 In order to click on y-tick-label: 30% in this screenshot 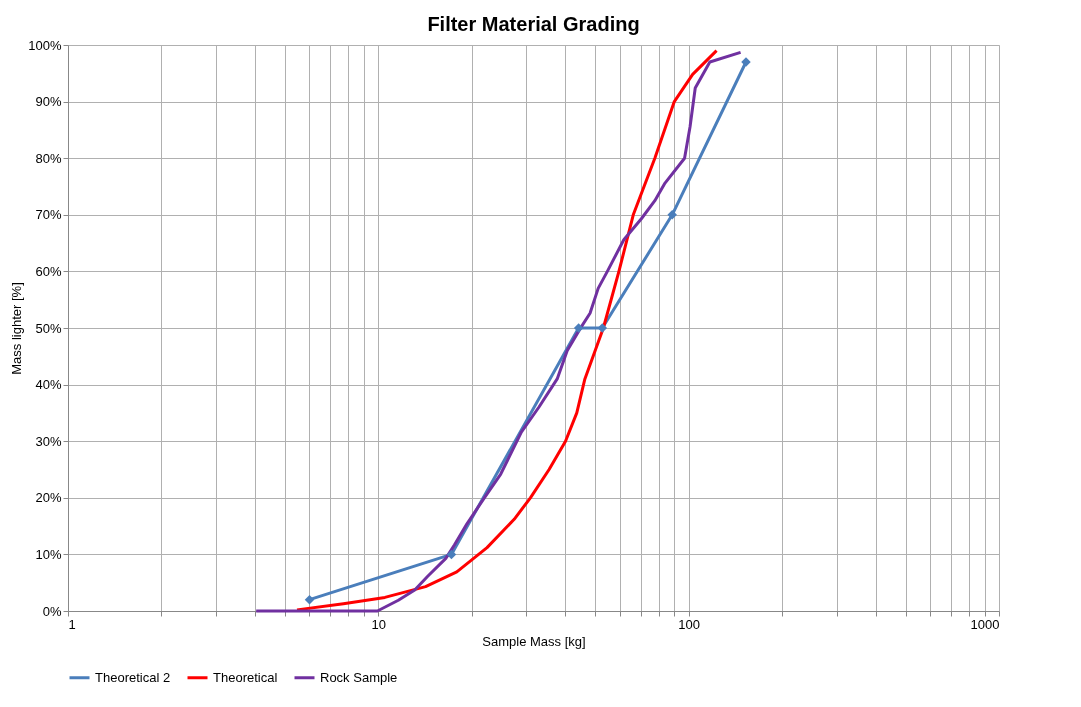, I will do `click(48, 441)`.